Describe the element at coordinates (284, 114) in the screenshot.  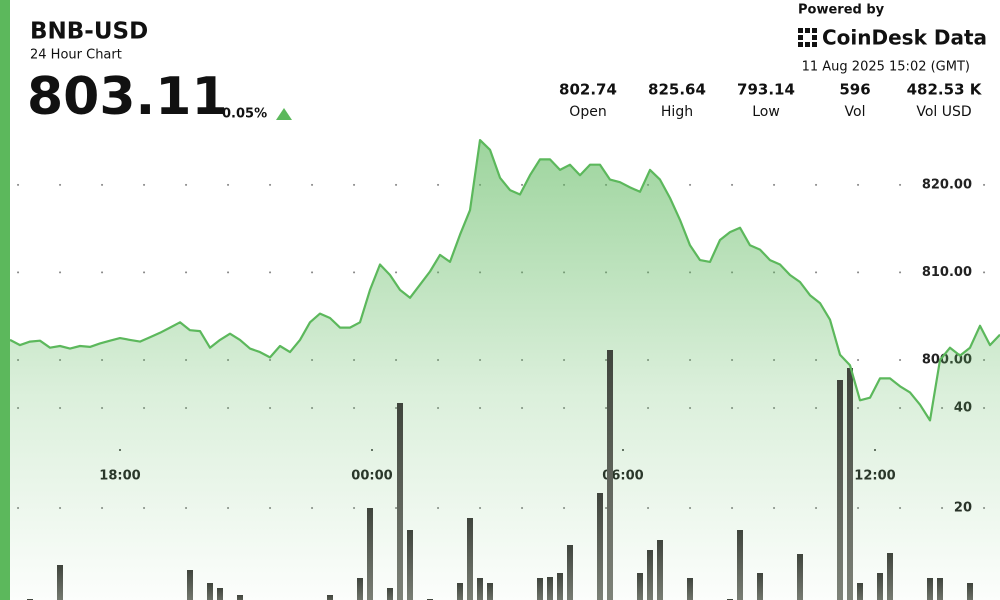
I see `up-arrow` at that location.